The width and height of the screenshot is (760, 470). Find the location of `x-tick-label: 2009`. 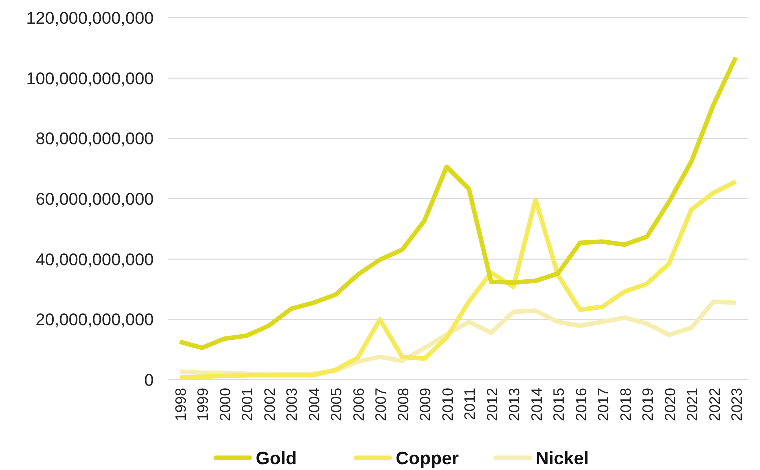

x-tick-label: 2009 is located at coordinates (426, 405).